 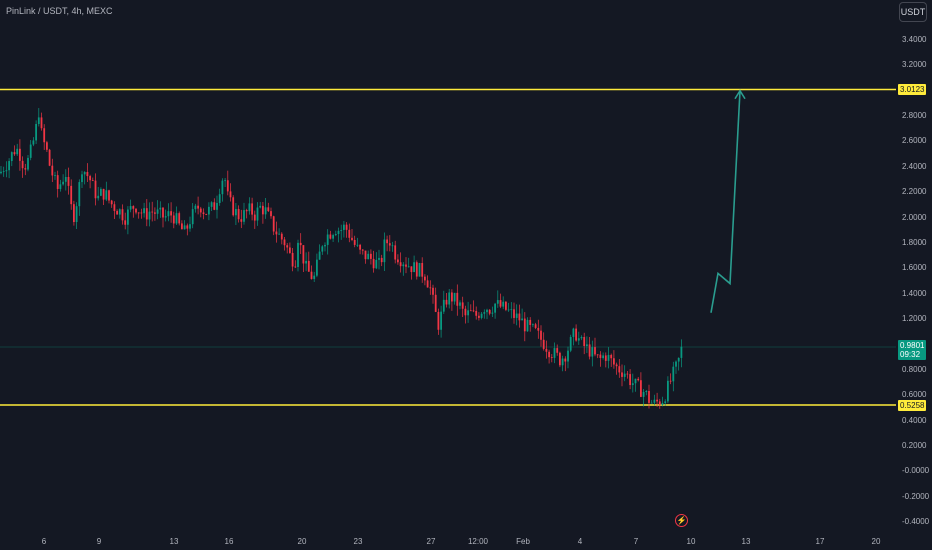 I want to click on x-tick-label: 4, so click(x=580, y=541).